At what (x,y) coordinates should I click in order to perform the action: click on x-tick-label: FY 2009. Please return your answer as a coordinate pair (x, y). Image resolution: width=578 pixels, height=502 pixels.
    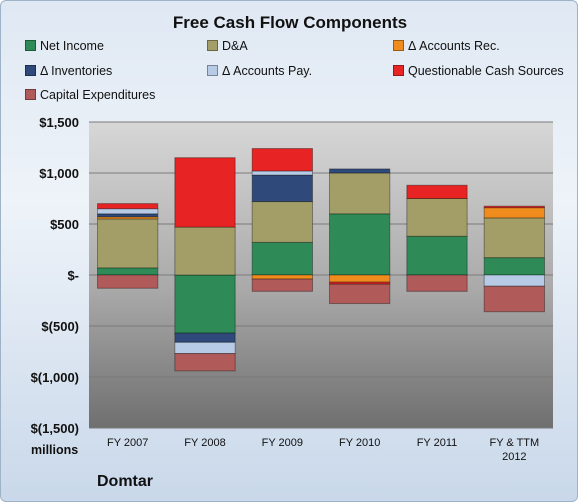
    Looking at the image, I should click on (282, 443).